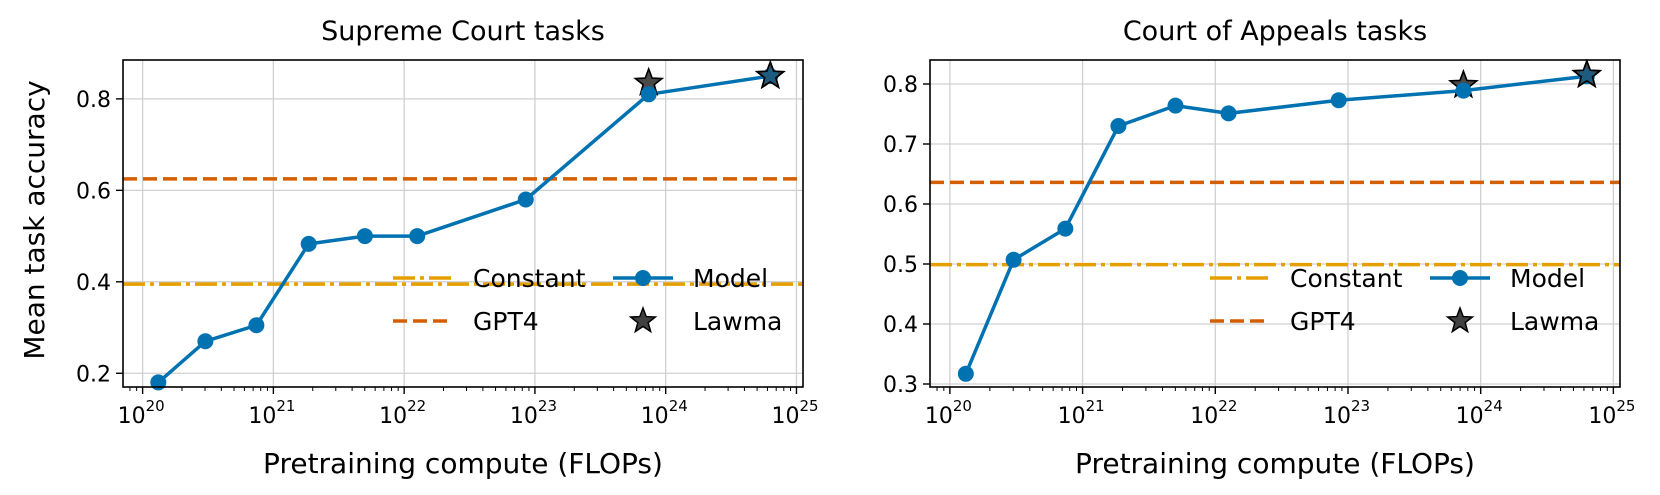  Describe the element at coordinates (463, 31) in the screenshot. I see `chart-title: Supreme Court tasks` at that location.